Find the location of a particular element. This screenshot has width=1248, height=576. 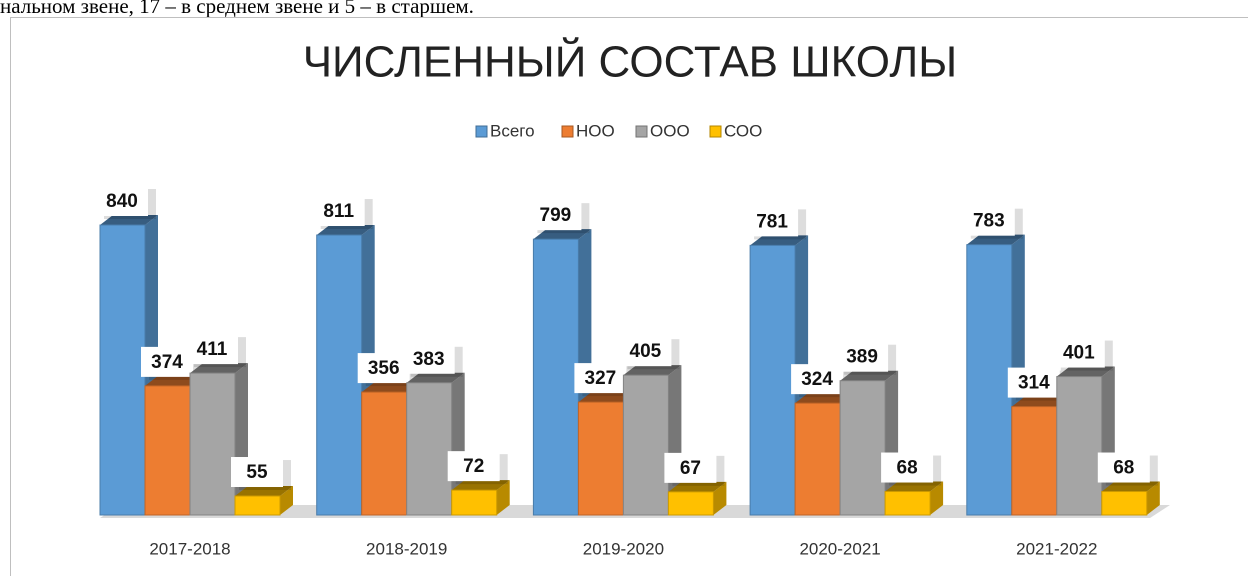

data-label: 383 is located at coordinates (429, 359).